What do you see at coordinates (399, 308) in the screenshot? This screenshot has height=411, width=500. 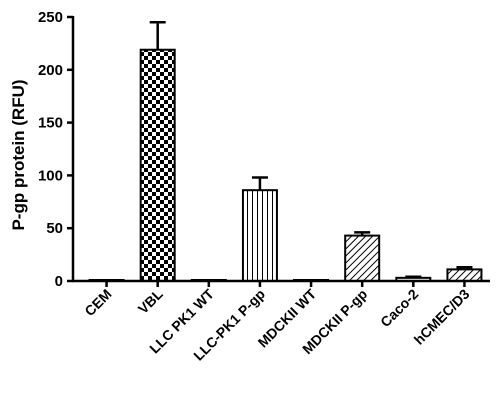 I see `x-tick-label: Caco-2` at bounding box center [399, 308].